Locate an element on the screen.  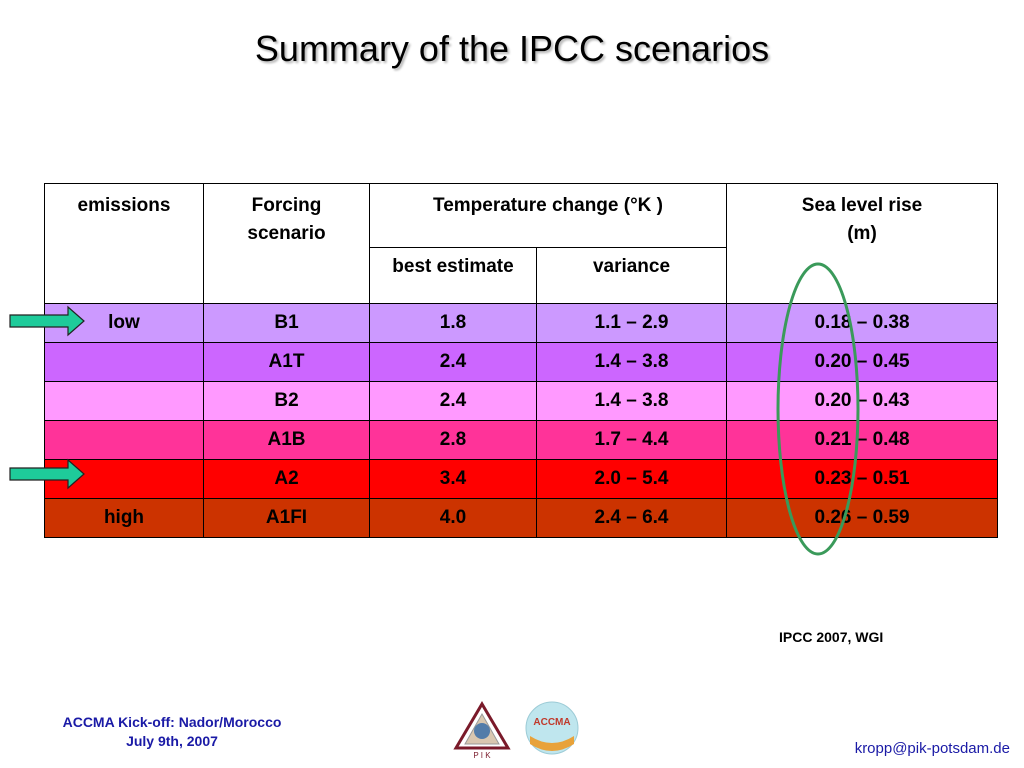
table-subheader-row: best estimate variance is located at coordinates (521, 275).